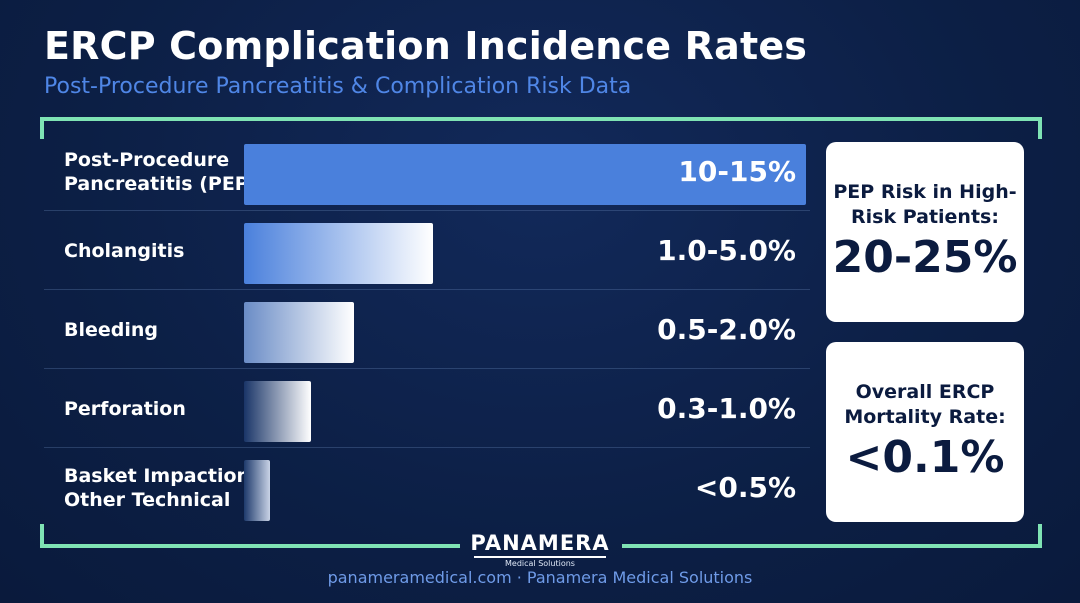 The height and width of the screenshot is (603, 1080). What do you see at coordinates (42, 536) in the screenshot?
I see `frame-bottom-left-corner` at bounding box center [42, 536].